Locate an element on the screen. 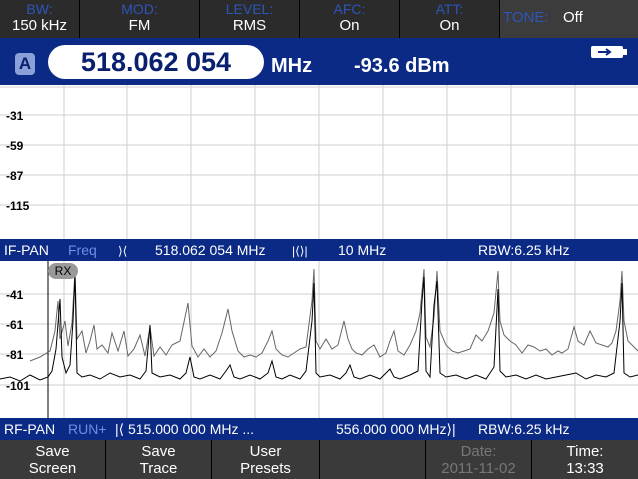  afc-label: AFC: is located at coordinates (349, 9).